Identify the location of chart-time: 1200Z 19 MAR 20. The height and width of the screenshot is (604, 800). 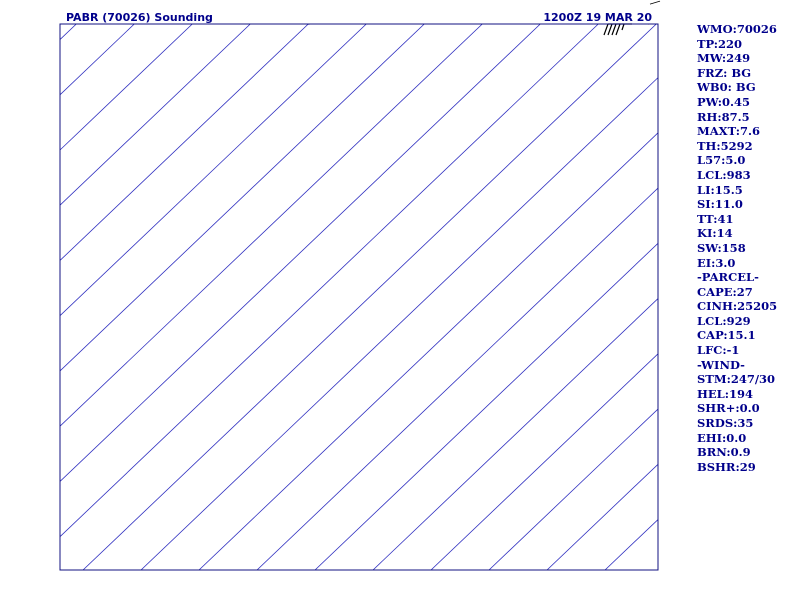
(597, 17).